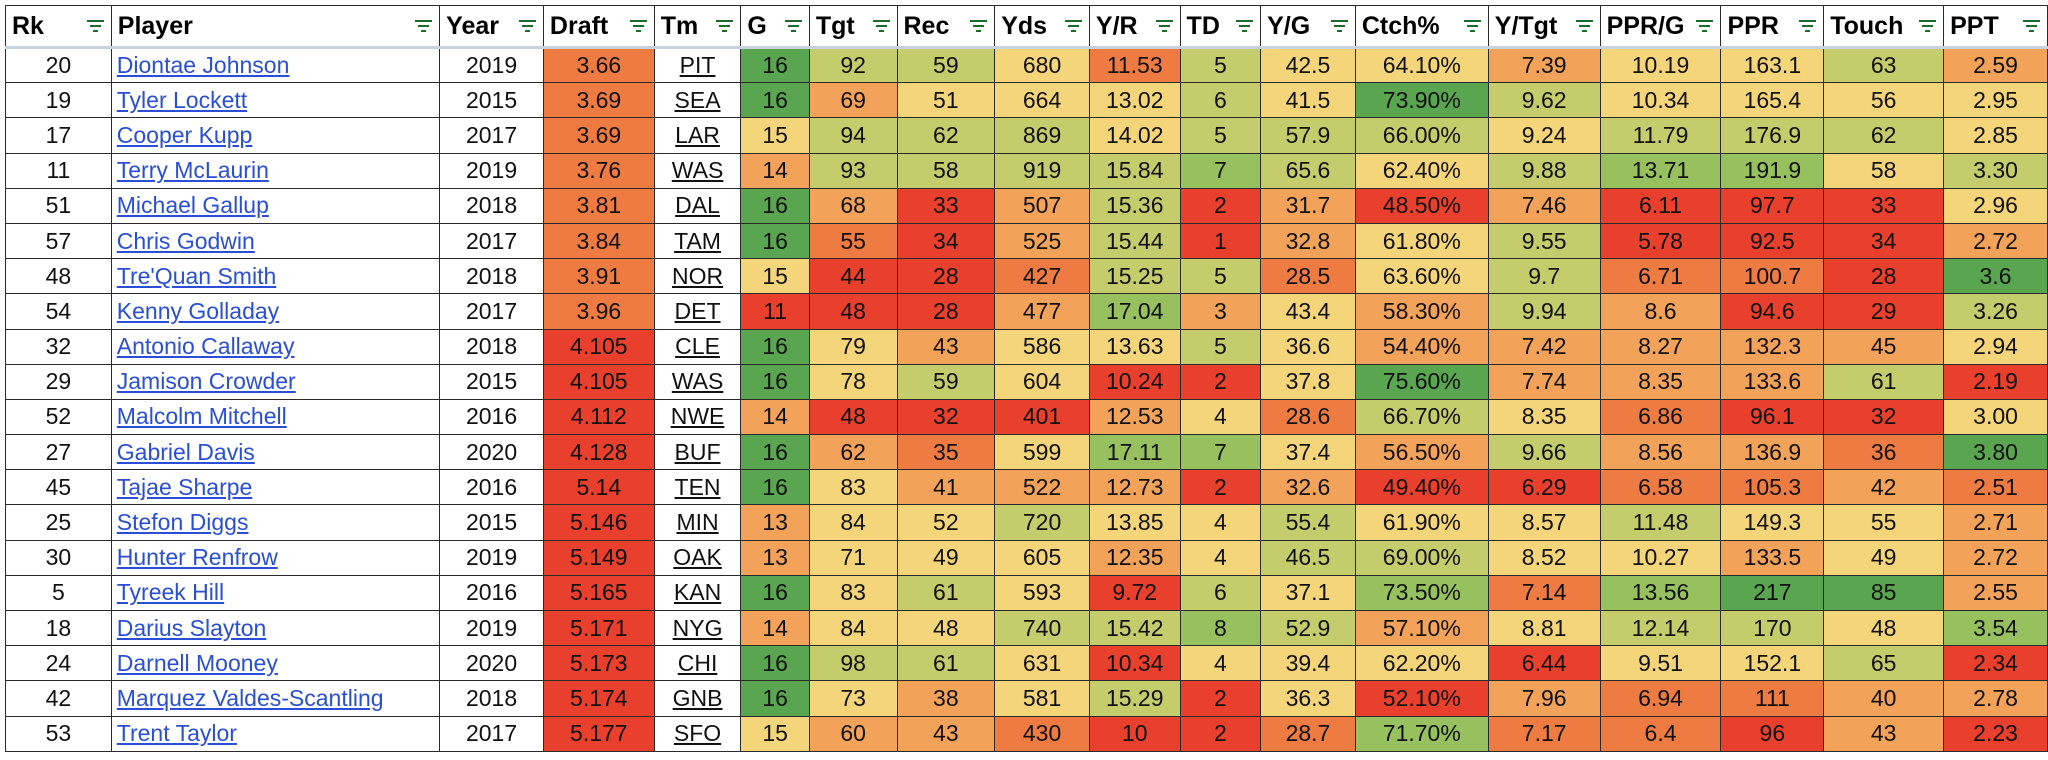  What do you see at coordinates (1421, 26) in the screenshot?
I see `column-header-ctch: Ctch%` at bounding box center [1421, 26].